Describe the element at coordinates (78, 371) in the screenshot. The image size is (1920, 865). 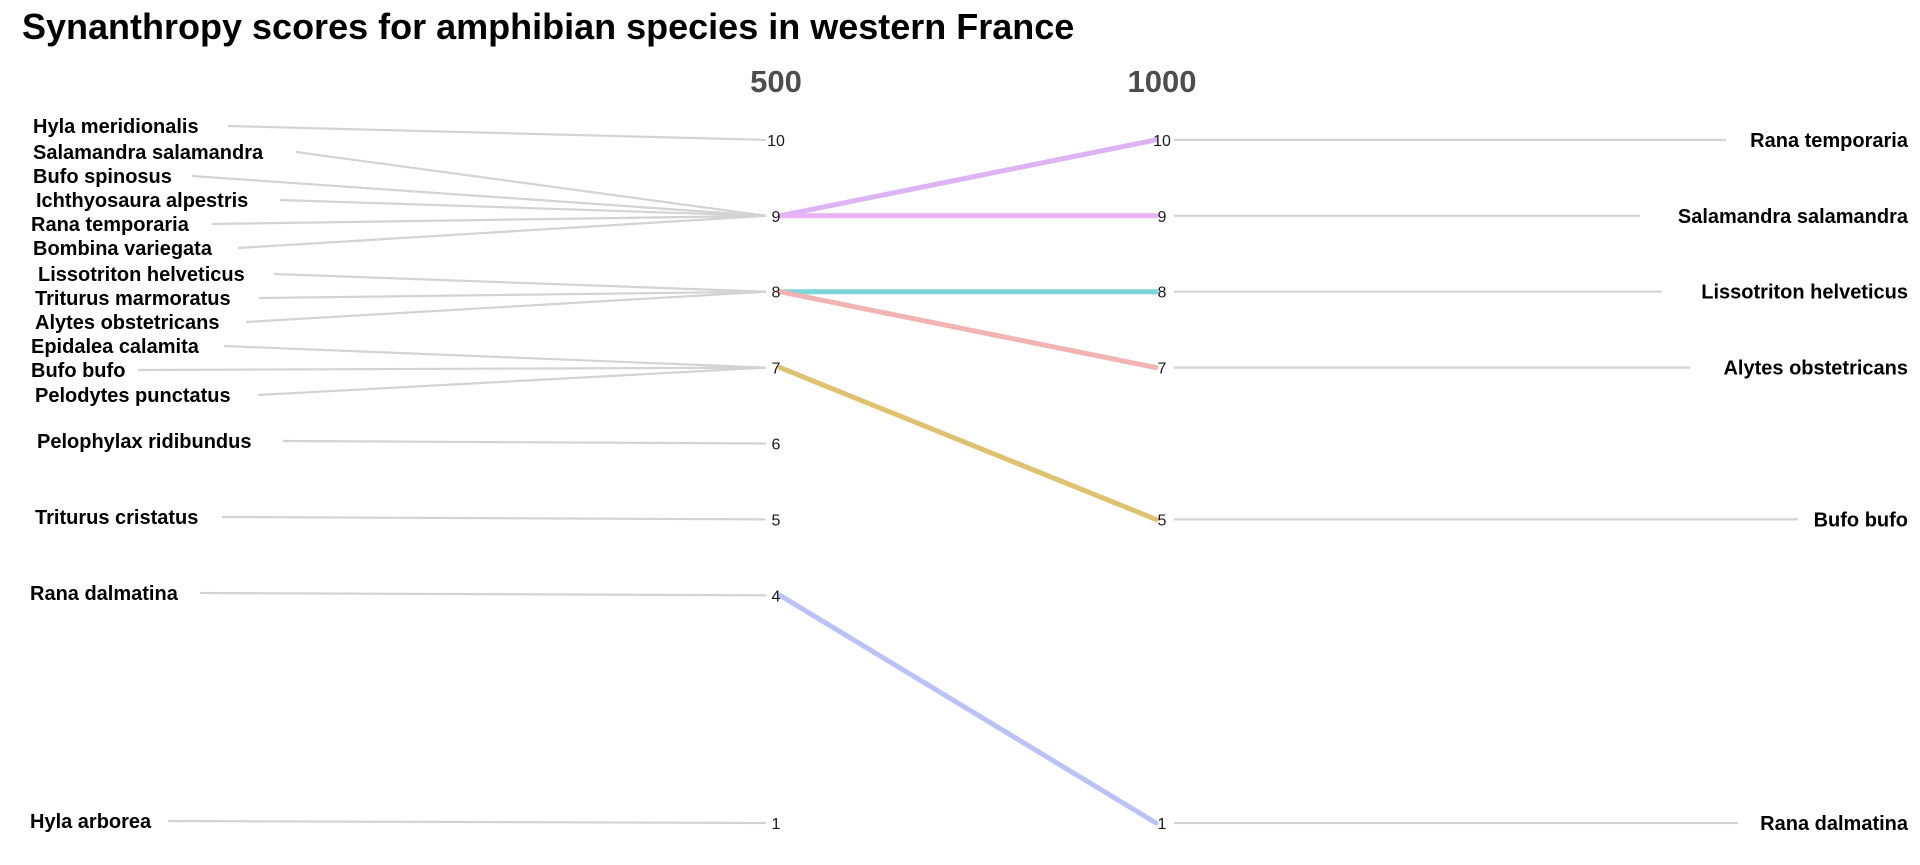
I see `left-species-label: Bufo bufo` at that location.